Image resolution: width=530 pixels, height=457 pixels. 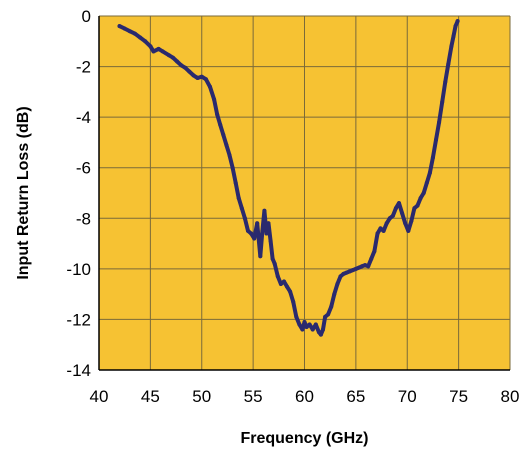 What do you see at coordinates (407, 396) in the screenshot?
I see `x-tick-label: 70` at bounding box center [407, 396].